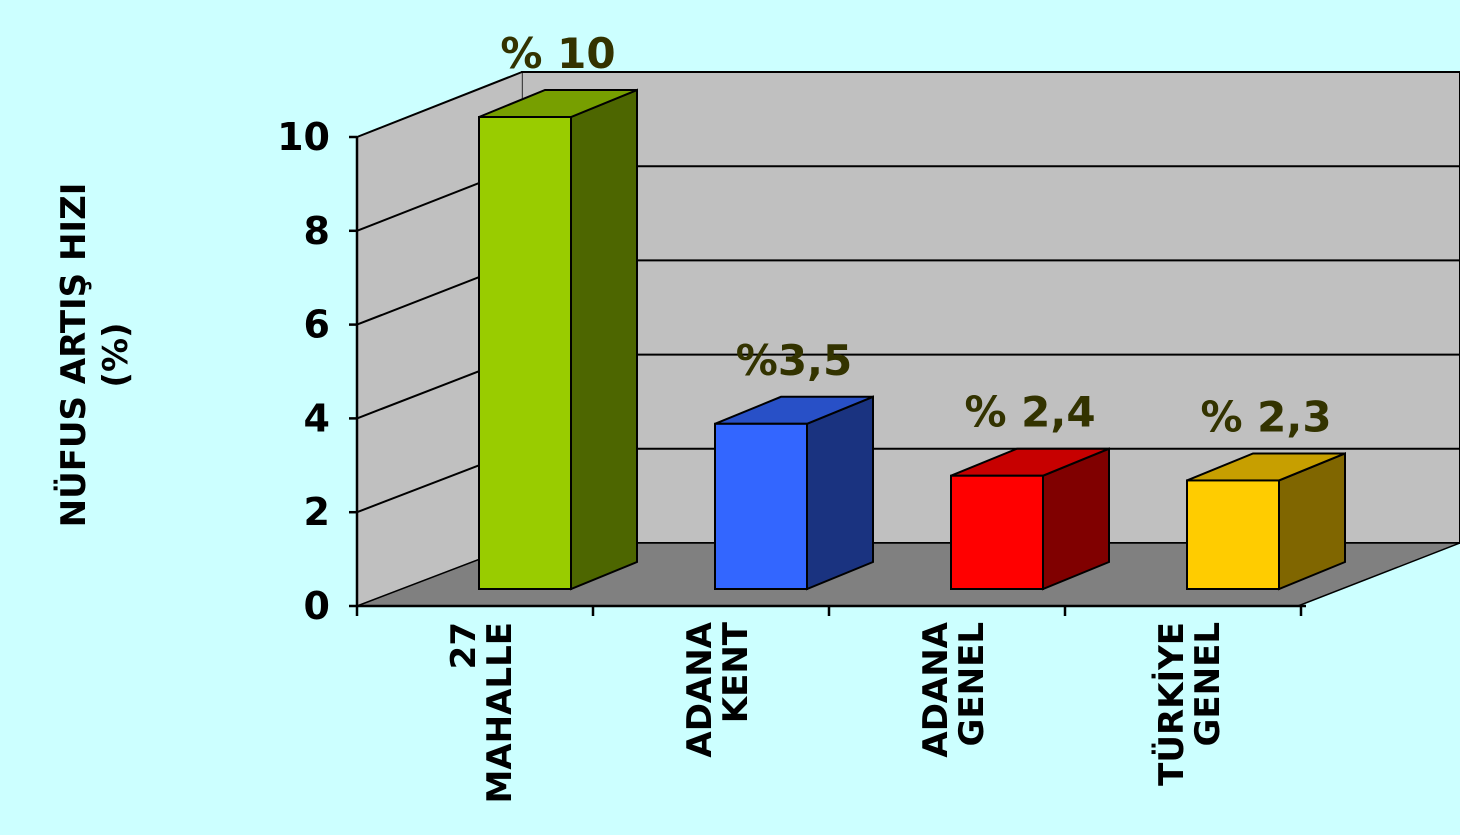  Describe the element at coordinates (317, 606) in the screenshot. I see `y-tick-label: 0` at that location.